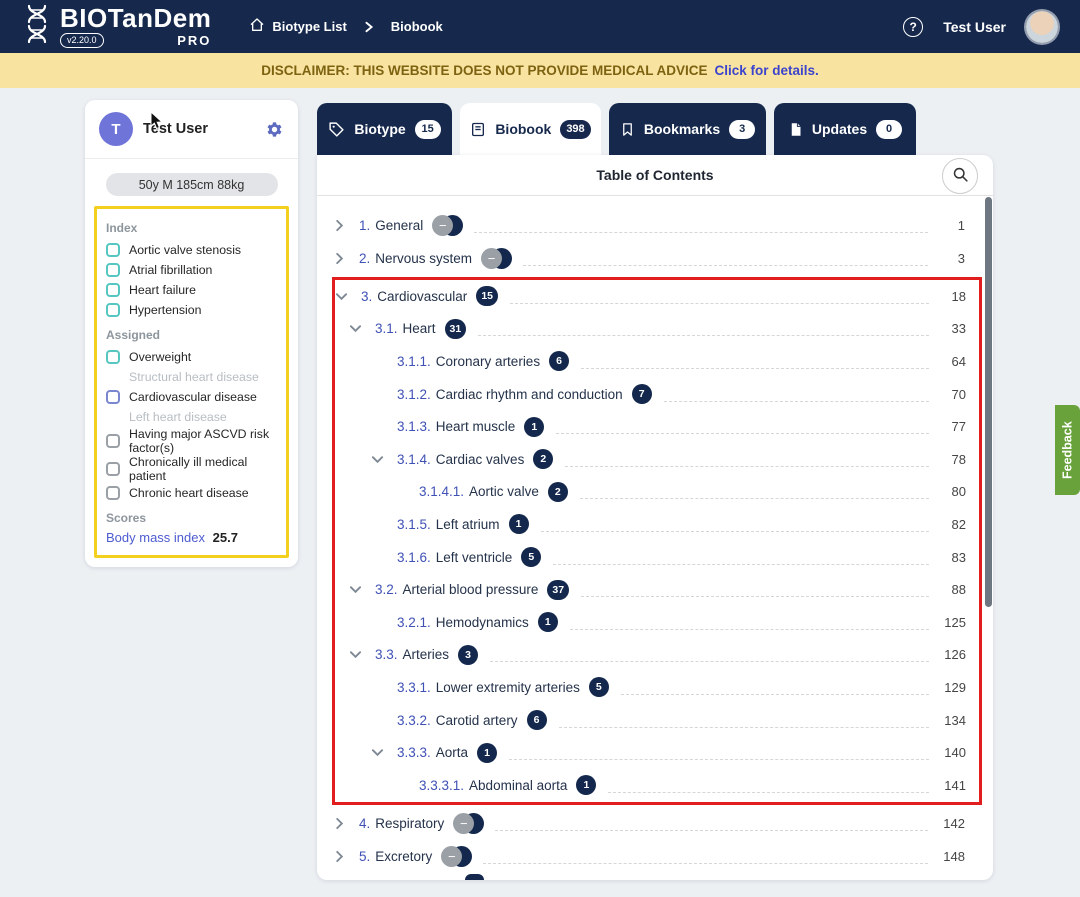  Describe the element at coordinates (955, 687) in the screenshot. I see `toc-page-number: 129` at that location.